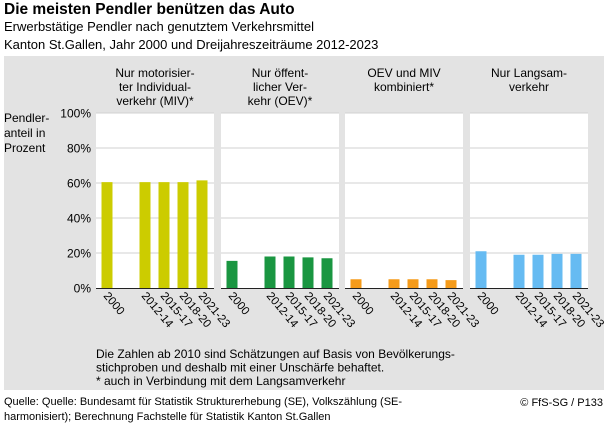 Image resolution: width=609 pixels, height=428 pixels. What do you see at coordinates (26, 118) in the screenshot?
I see `y-axis-label: Pendler-` at bounding box center [26, 118].